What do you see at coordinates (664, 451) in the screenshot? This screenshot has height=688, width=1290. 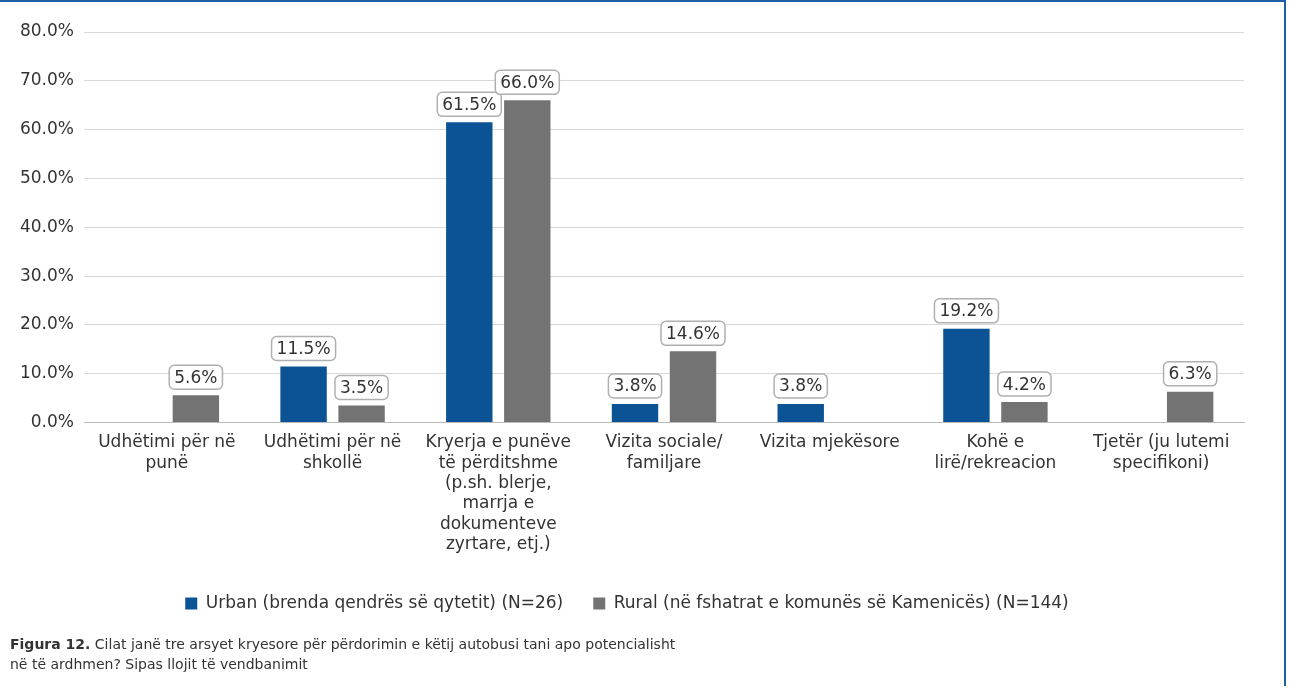 I see `x-tick-label: Vizita sociale/ familjare` at bounding box center [664, 451].